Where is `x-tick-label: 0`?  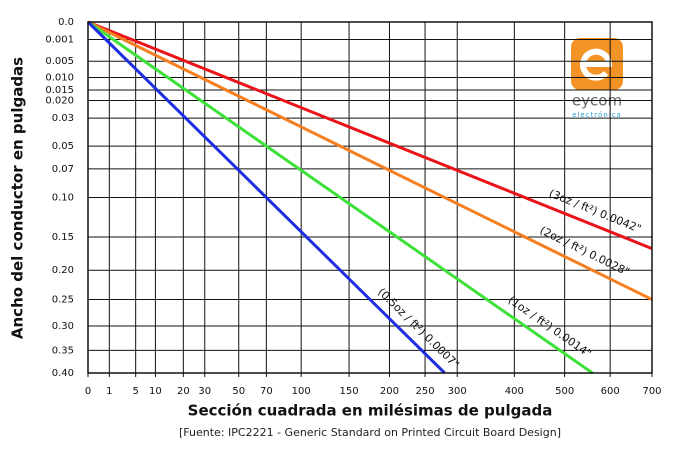
x-tick-label: 0 is located at coordinates (88, 391).